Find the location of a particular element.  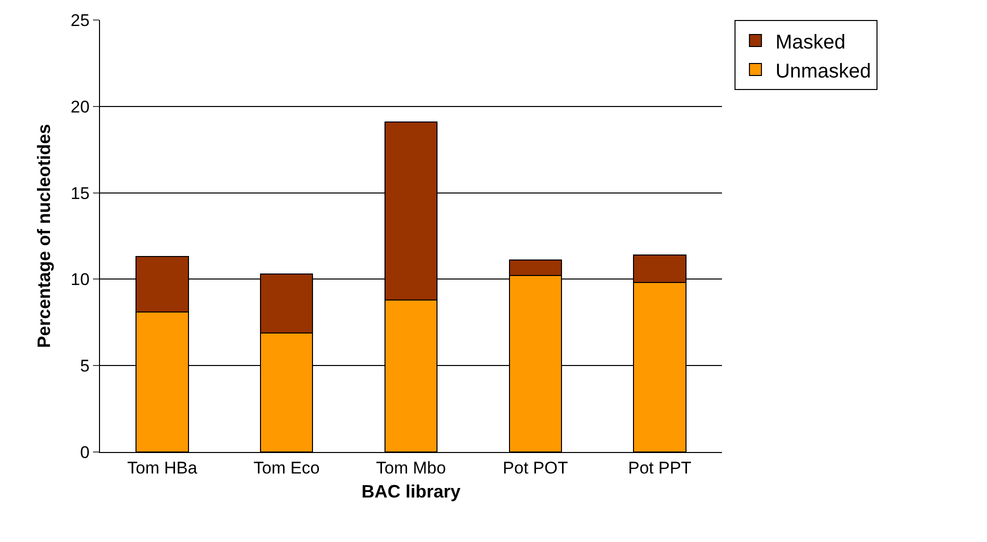

x-tick-label: Pot POT is located at coordinates (535, 468).